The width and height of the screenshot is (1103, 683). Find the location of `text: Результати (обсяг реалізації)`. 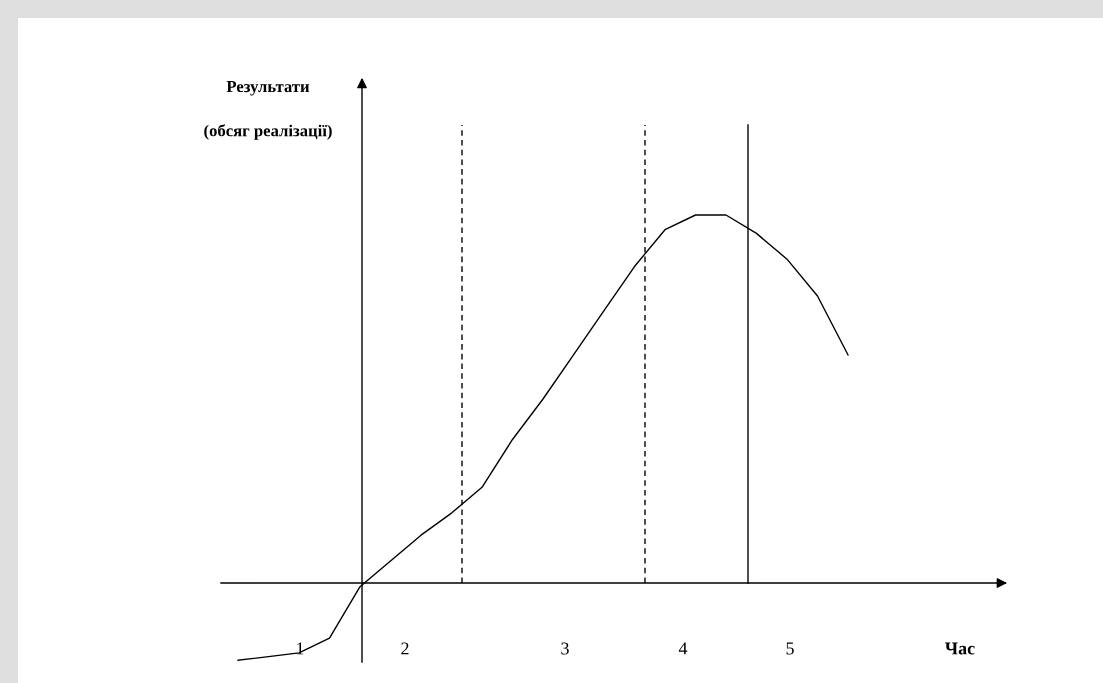

text: Результати (обсяг реалізації) is located at coordinates (268, 110).